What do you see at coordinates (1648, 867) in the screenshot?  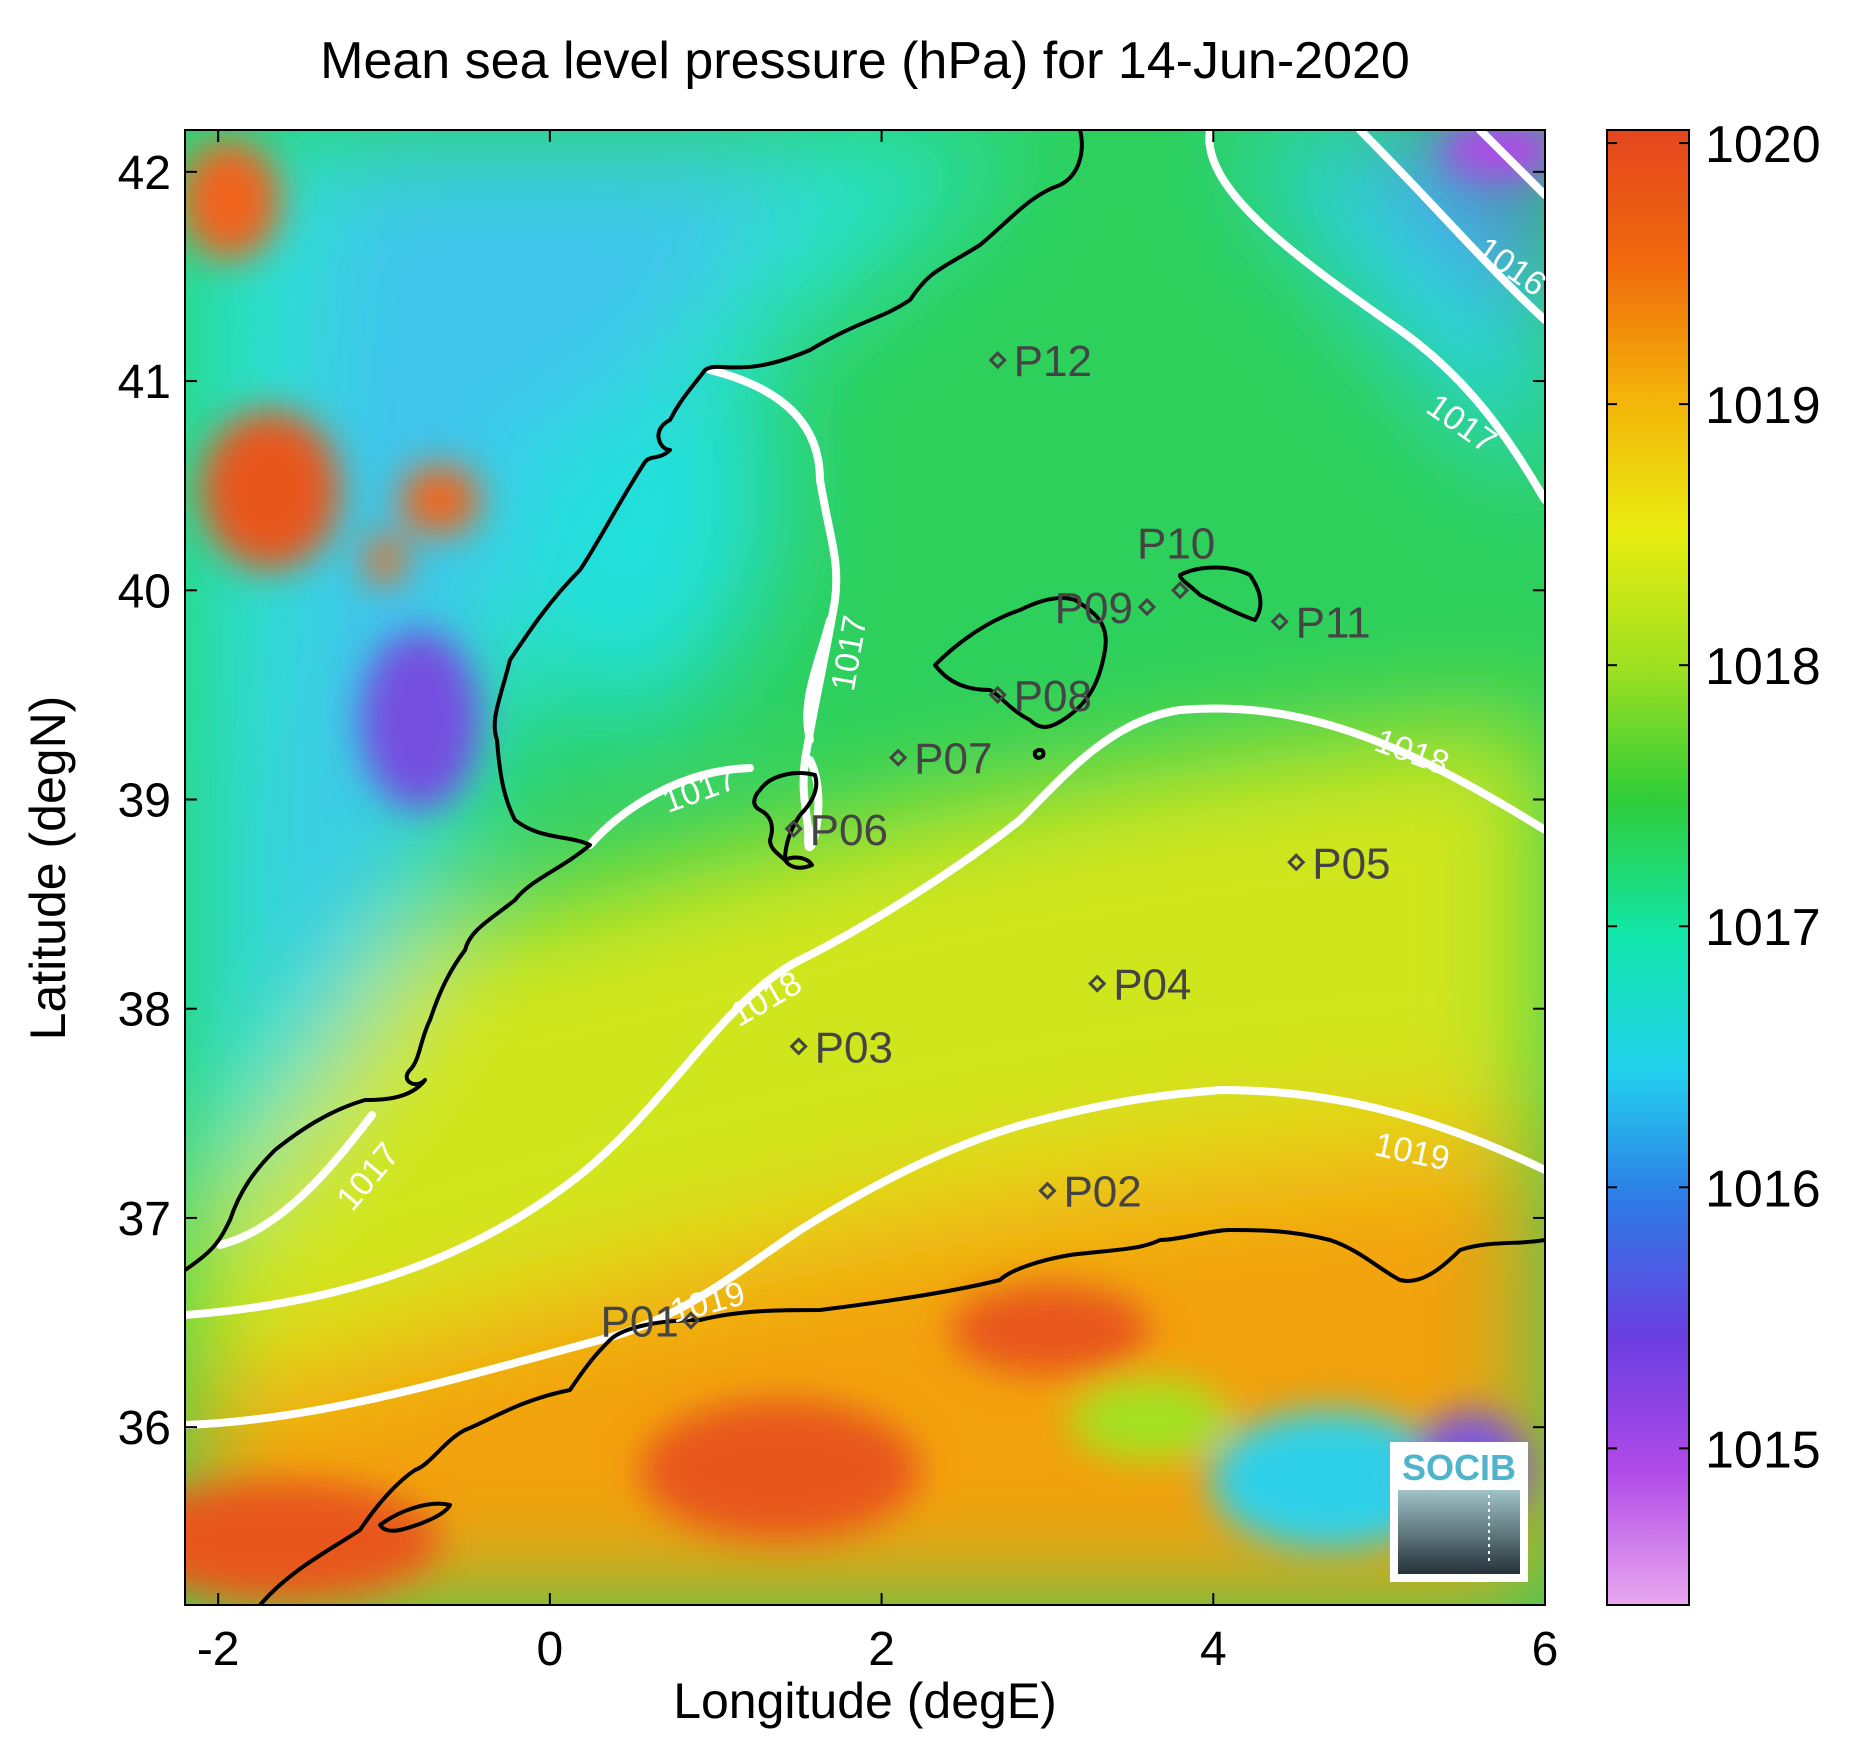 I see `colorbar` at bounding box center [1648, 867].